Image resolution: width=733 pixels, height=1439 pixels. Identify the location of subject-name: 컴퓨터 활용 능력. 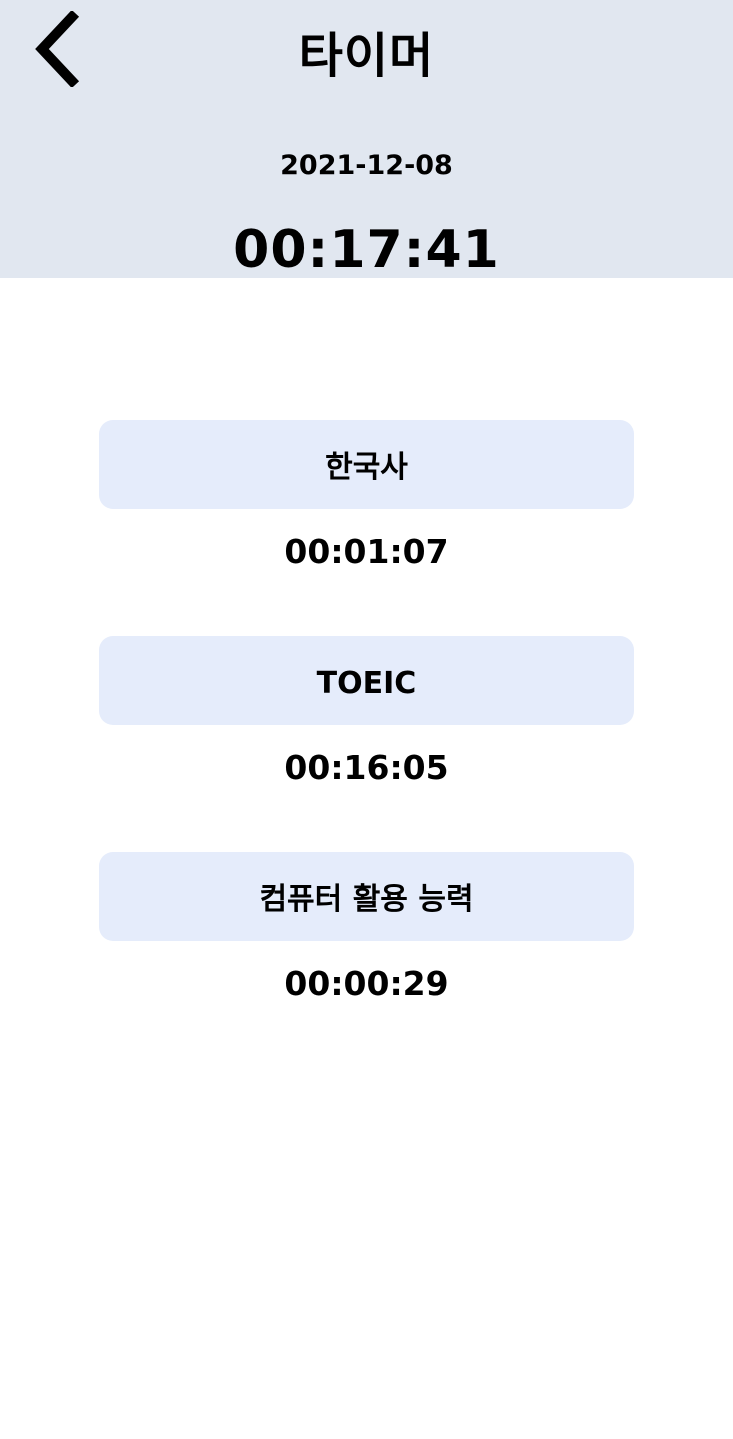
(366, 899).